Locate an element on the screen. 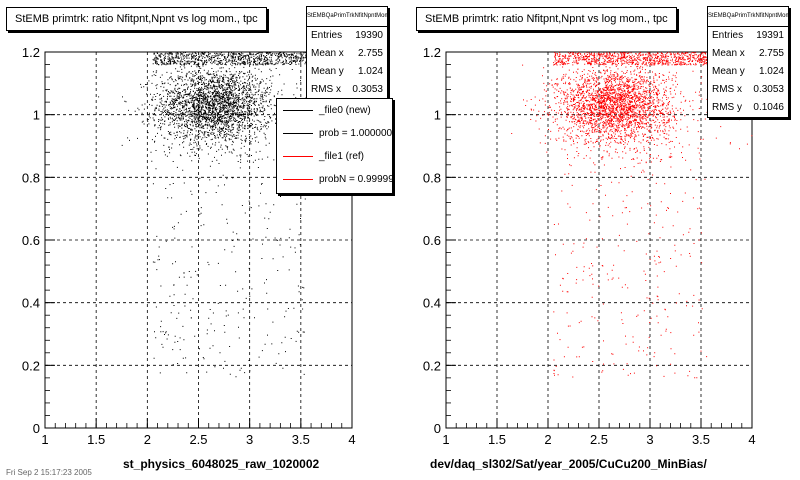  right-stats-row: Mean x 2.755 is located at coordinates (748, 53).